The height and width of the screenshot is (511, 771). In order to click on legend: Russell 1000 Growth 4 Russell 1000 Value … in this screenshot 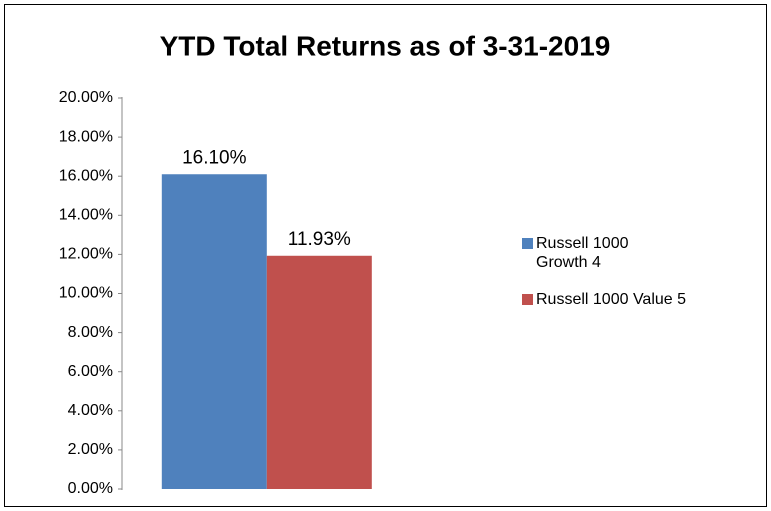, I will do `click(637, 280)`.